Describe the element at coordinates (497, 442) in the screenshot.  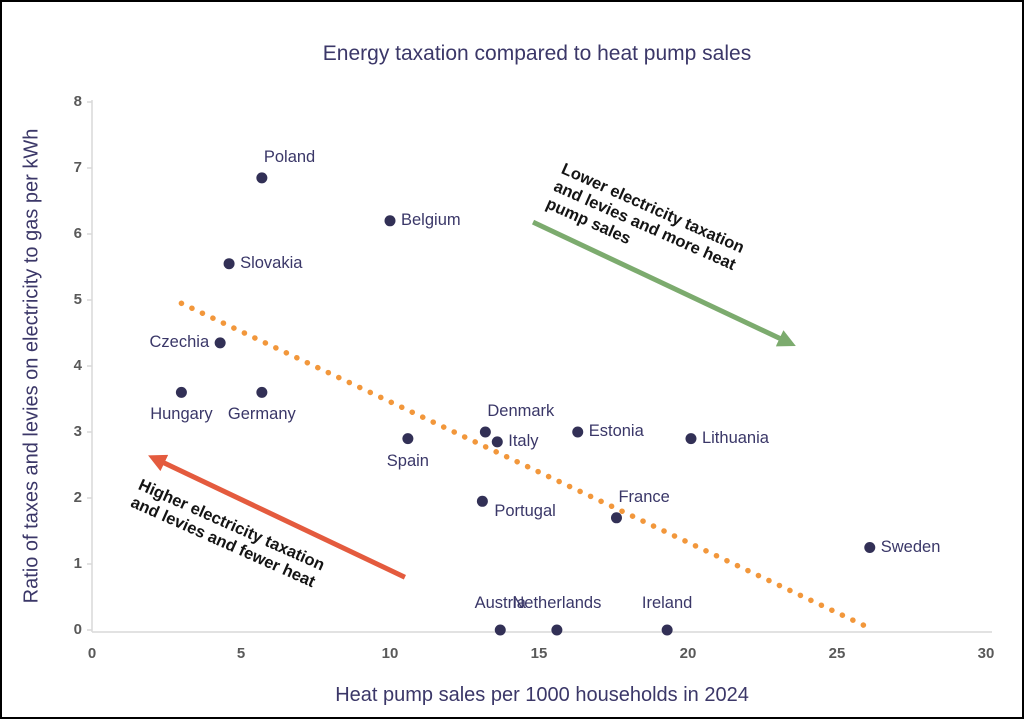
I see `point-italy` at that location.